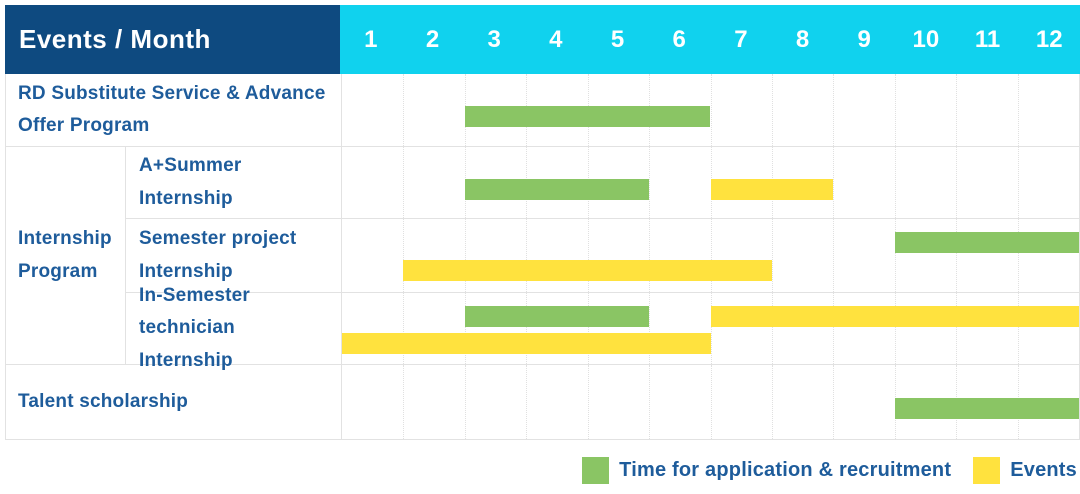 This screenshot has height=494, width=1080. Describe the element at coordinates (1043, 470) in the screenshot. I see `legend-label: Events` at that location.